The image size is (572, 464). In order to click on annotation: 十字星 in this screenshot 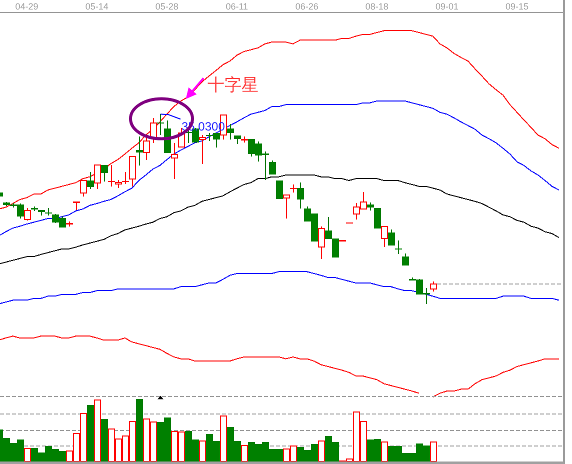, I will do `click(233, 85)`.